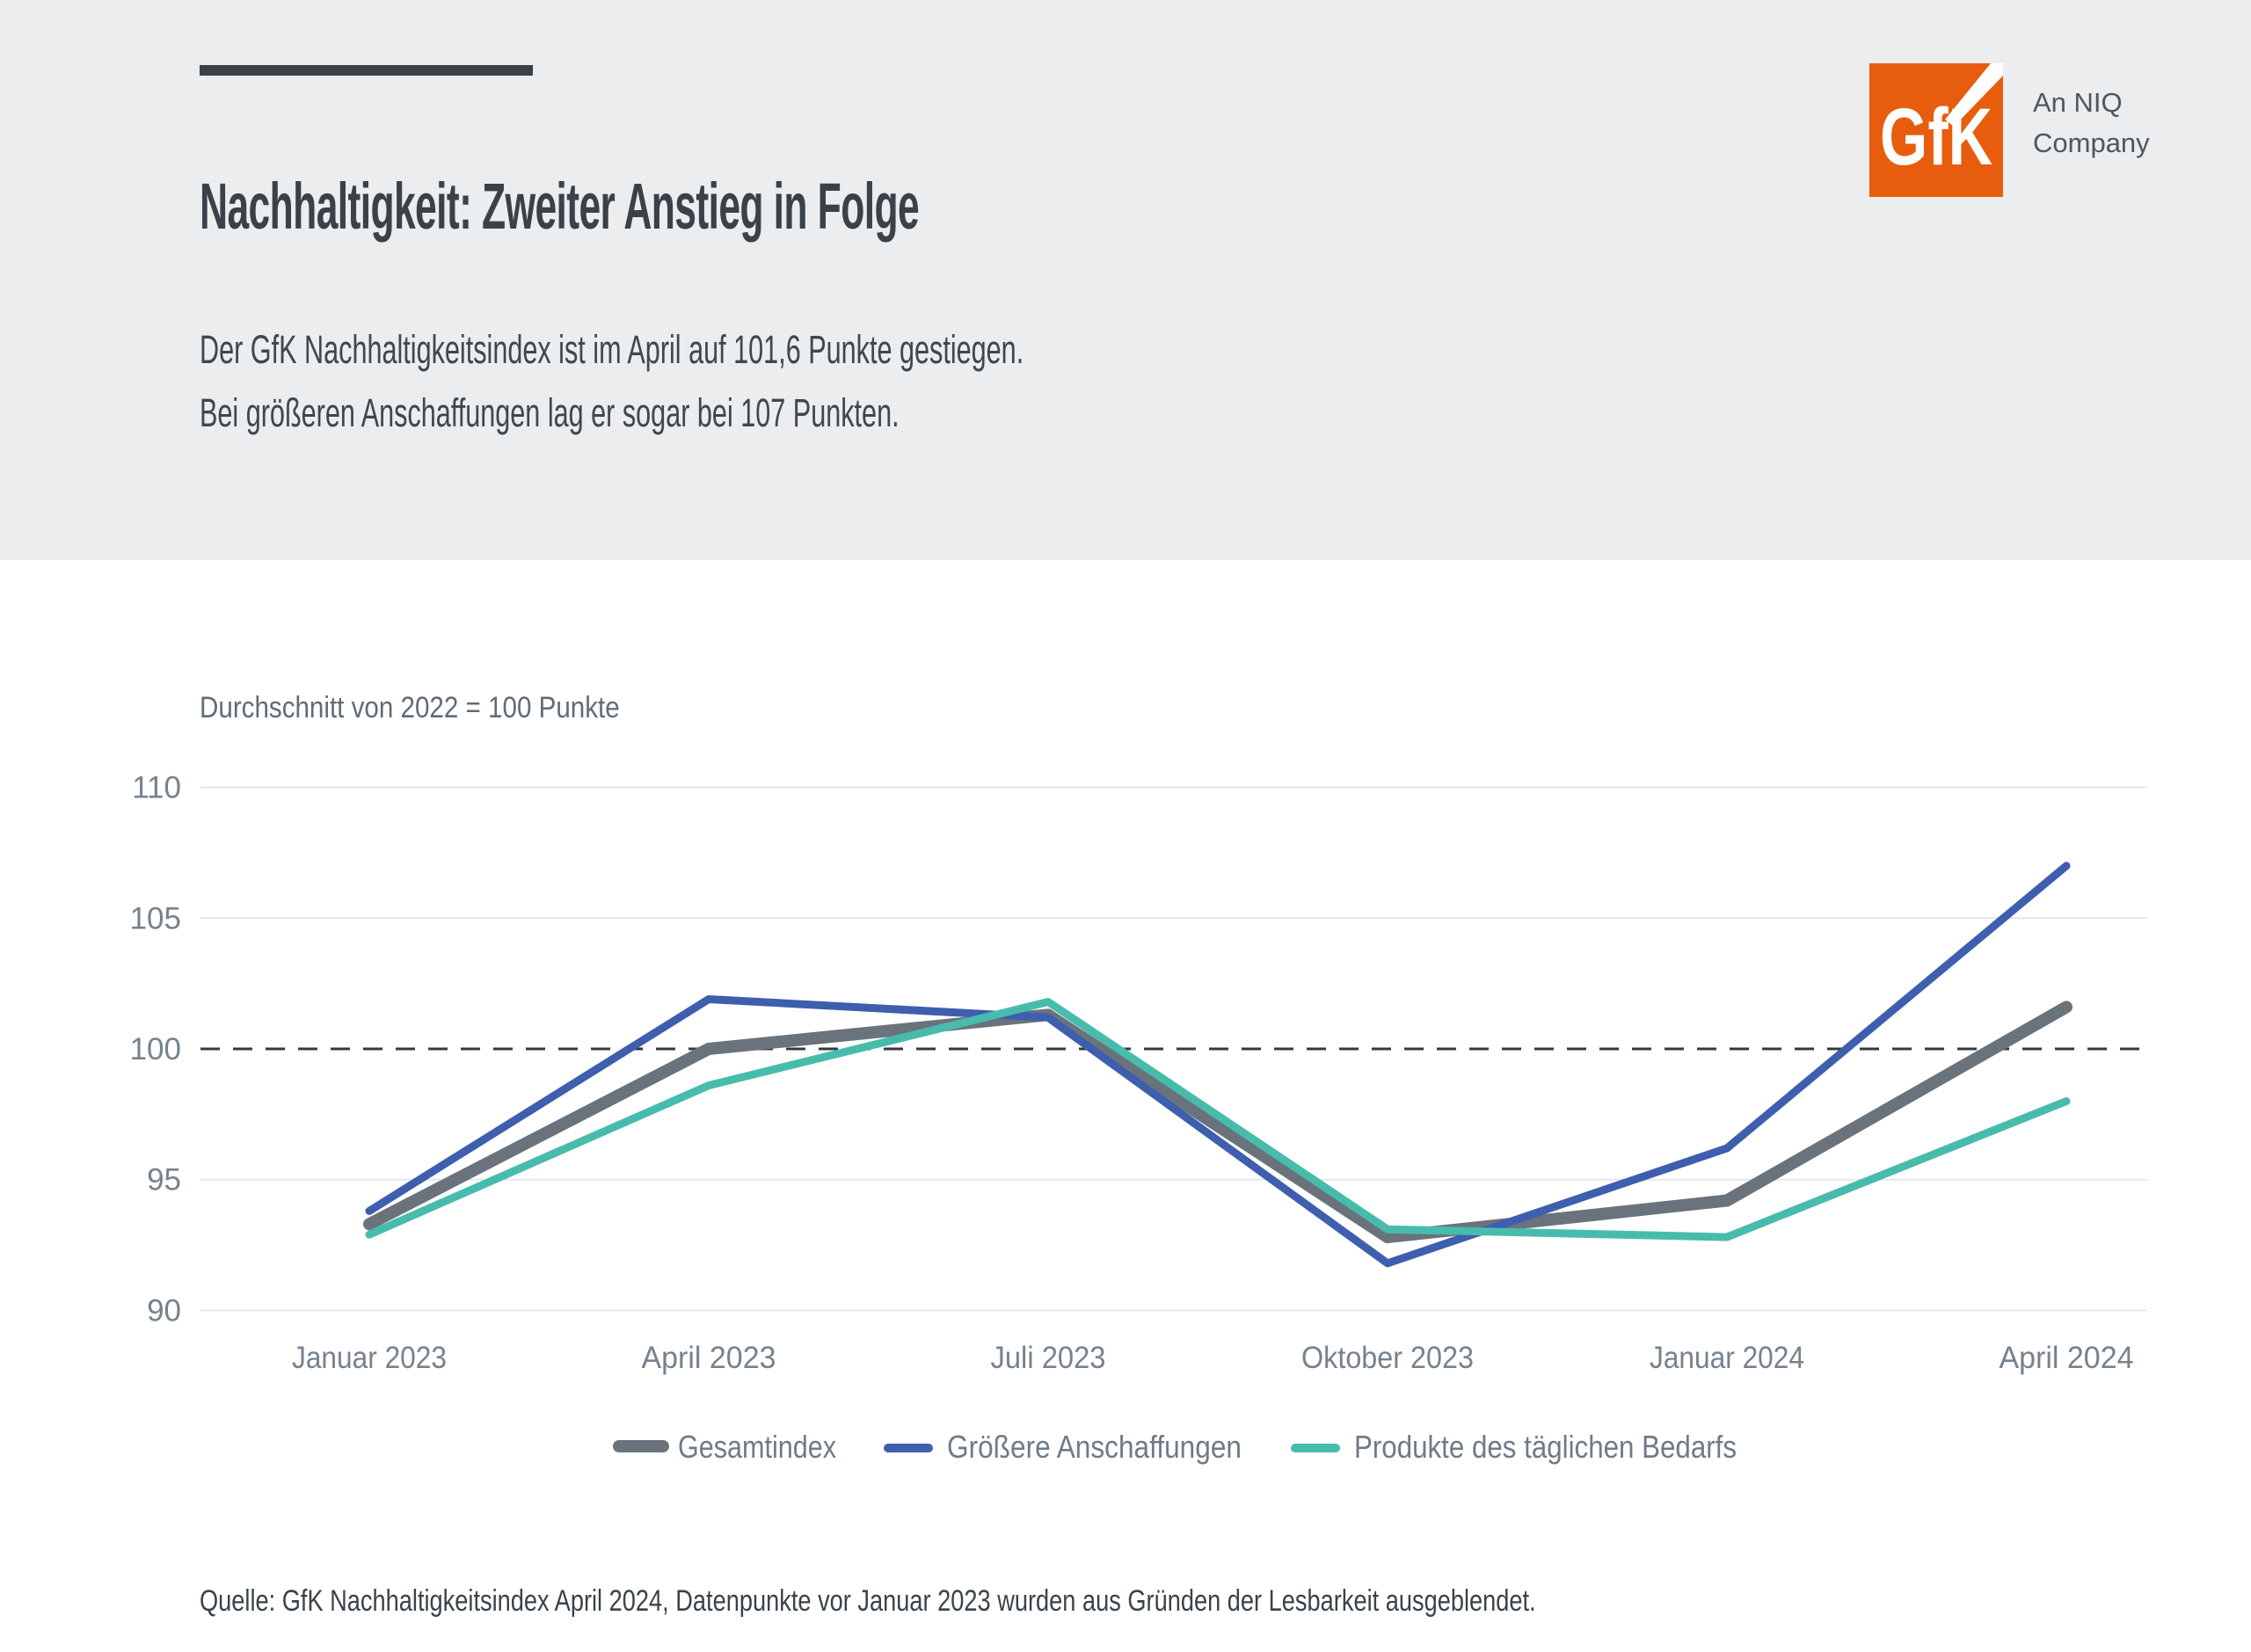  I want to click on x-tick-label: Juli 2023, so click(1048, 1358).